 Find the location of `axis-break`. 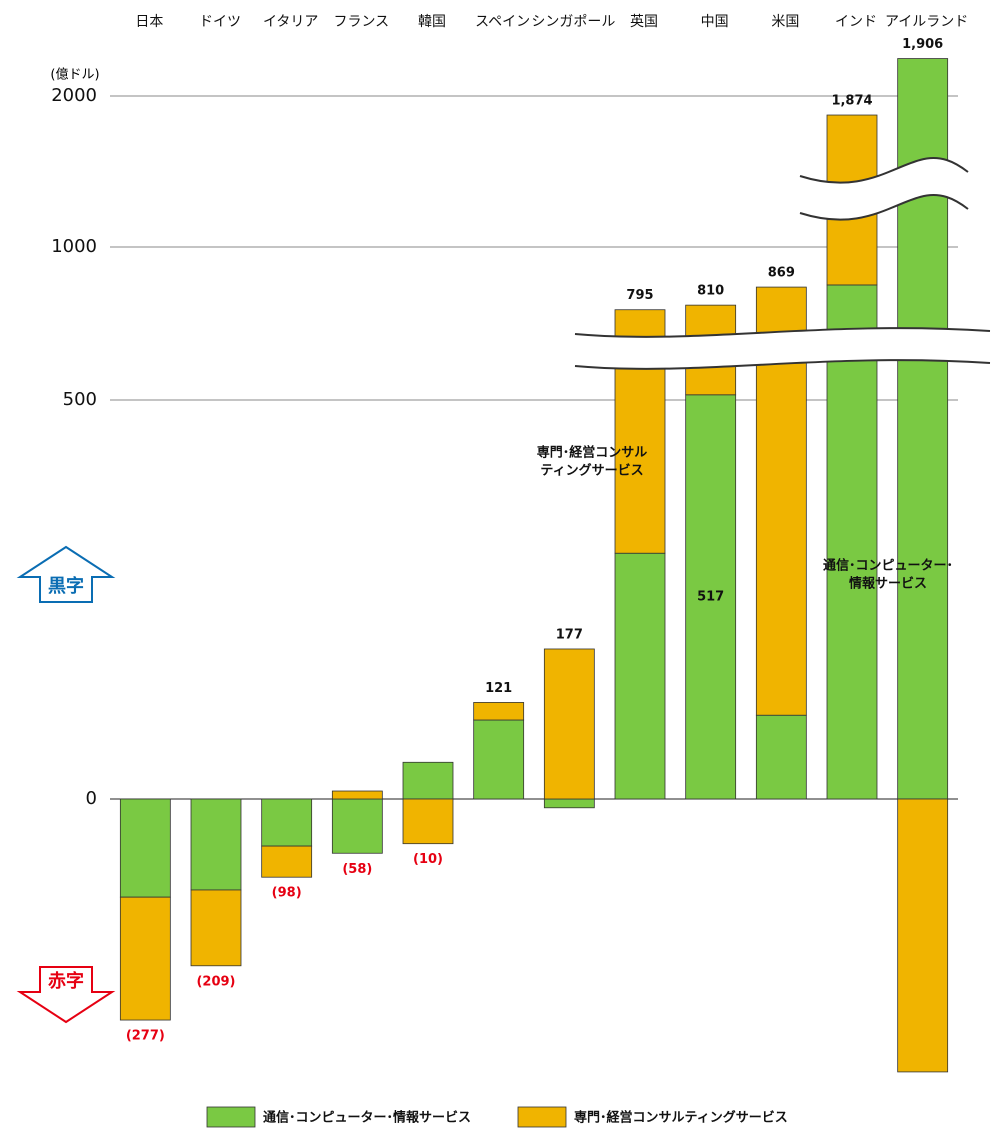

axis-break is located at coordinates (782, 263).